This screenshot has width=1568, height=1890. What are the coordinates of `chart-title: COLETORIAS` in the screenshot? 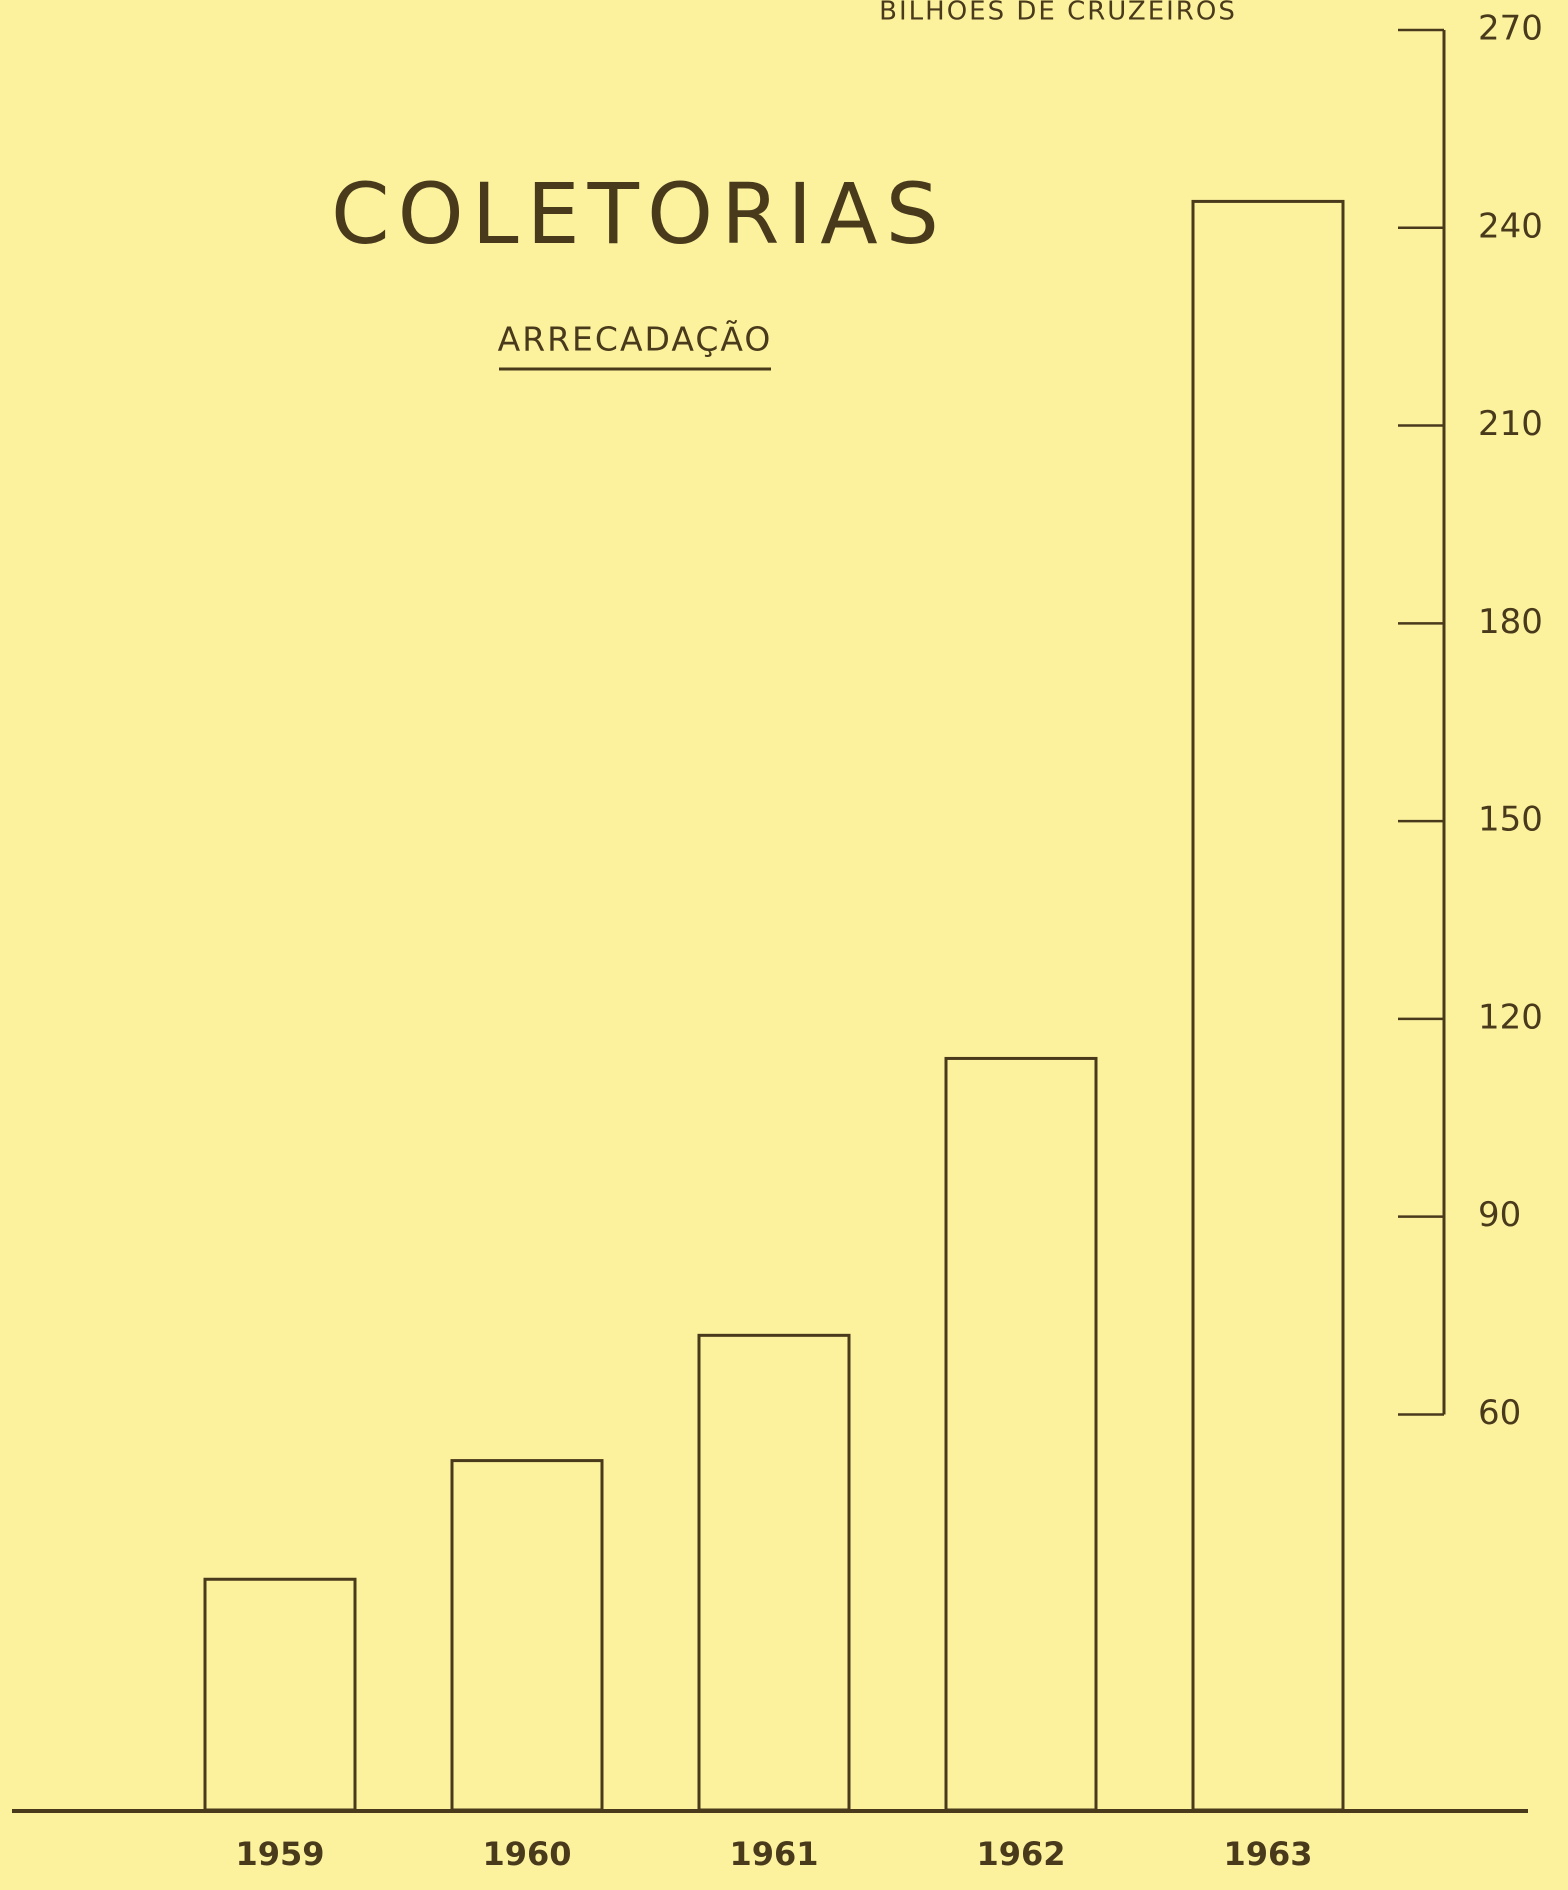 It's located at (639, 214).